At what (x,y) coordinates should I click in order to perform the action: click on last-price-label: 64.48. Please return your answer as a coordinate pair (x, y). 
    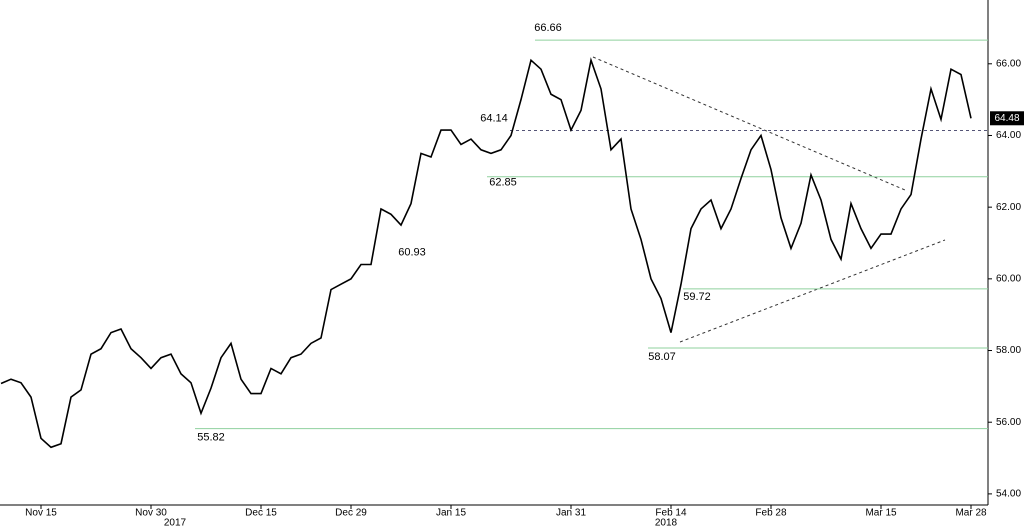
    Looking at the image, I should click on (1006, 118).